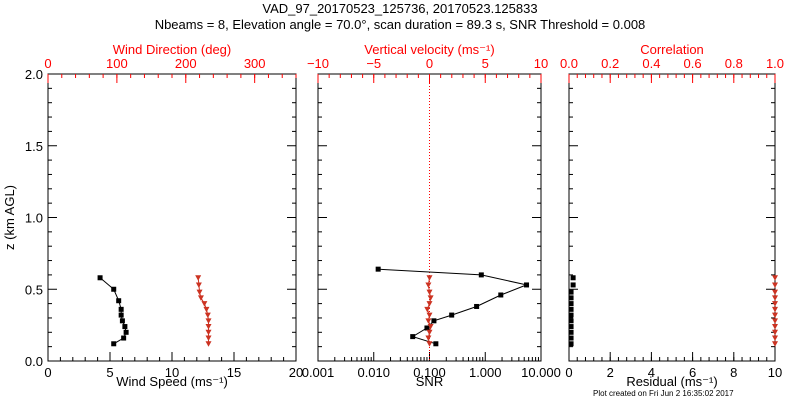  What do you see at coordinates (117, 63) in the screenshot?
I see `top-tick-label: 100` at bounding box center [117, 63].